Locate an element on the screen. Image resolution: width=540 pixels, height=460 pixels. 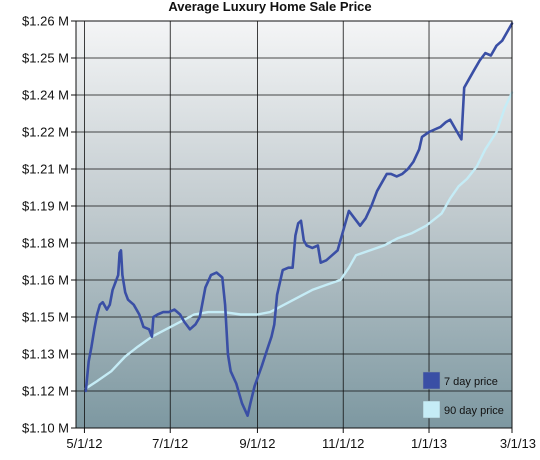
x-tick-label: 9/1/12 is located at coordinates (257, 443).